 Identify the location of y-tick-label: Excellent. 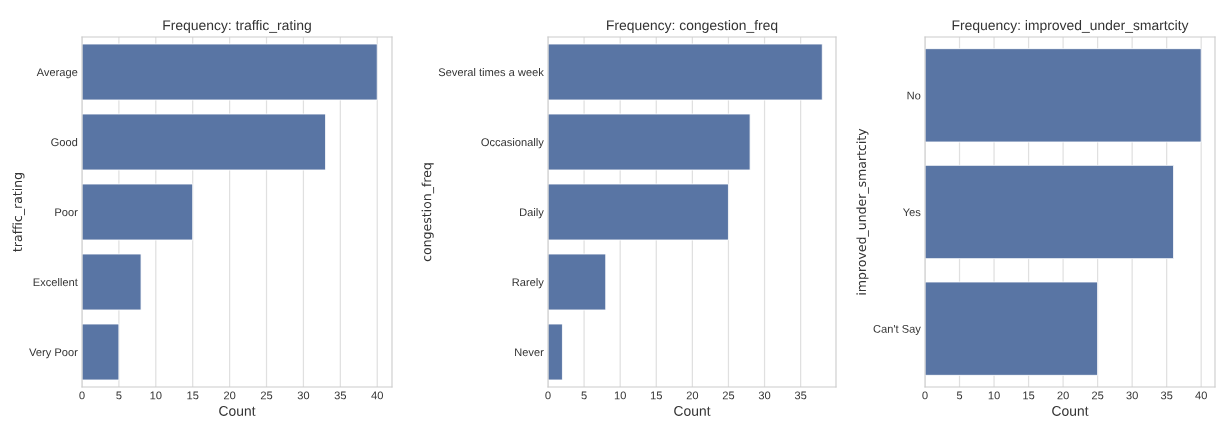
(55, 282).